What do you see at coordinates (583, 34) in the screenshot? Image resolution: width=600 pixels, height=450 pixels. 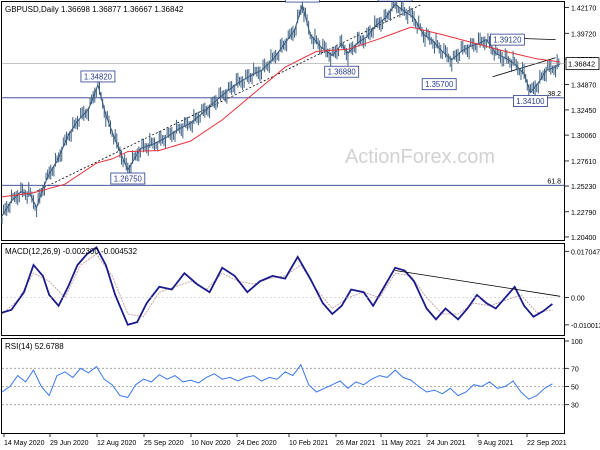 I see `price-tick-label: 1.39720` at bounding box center [583, 34].